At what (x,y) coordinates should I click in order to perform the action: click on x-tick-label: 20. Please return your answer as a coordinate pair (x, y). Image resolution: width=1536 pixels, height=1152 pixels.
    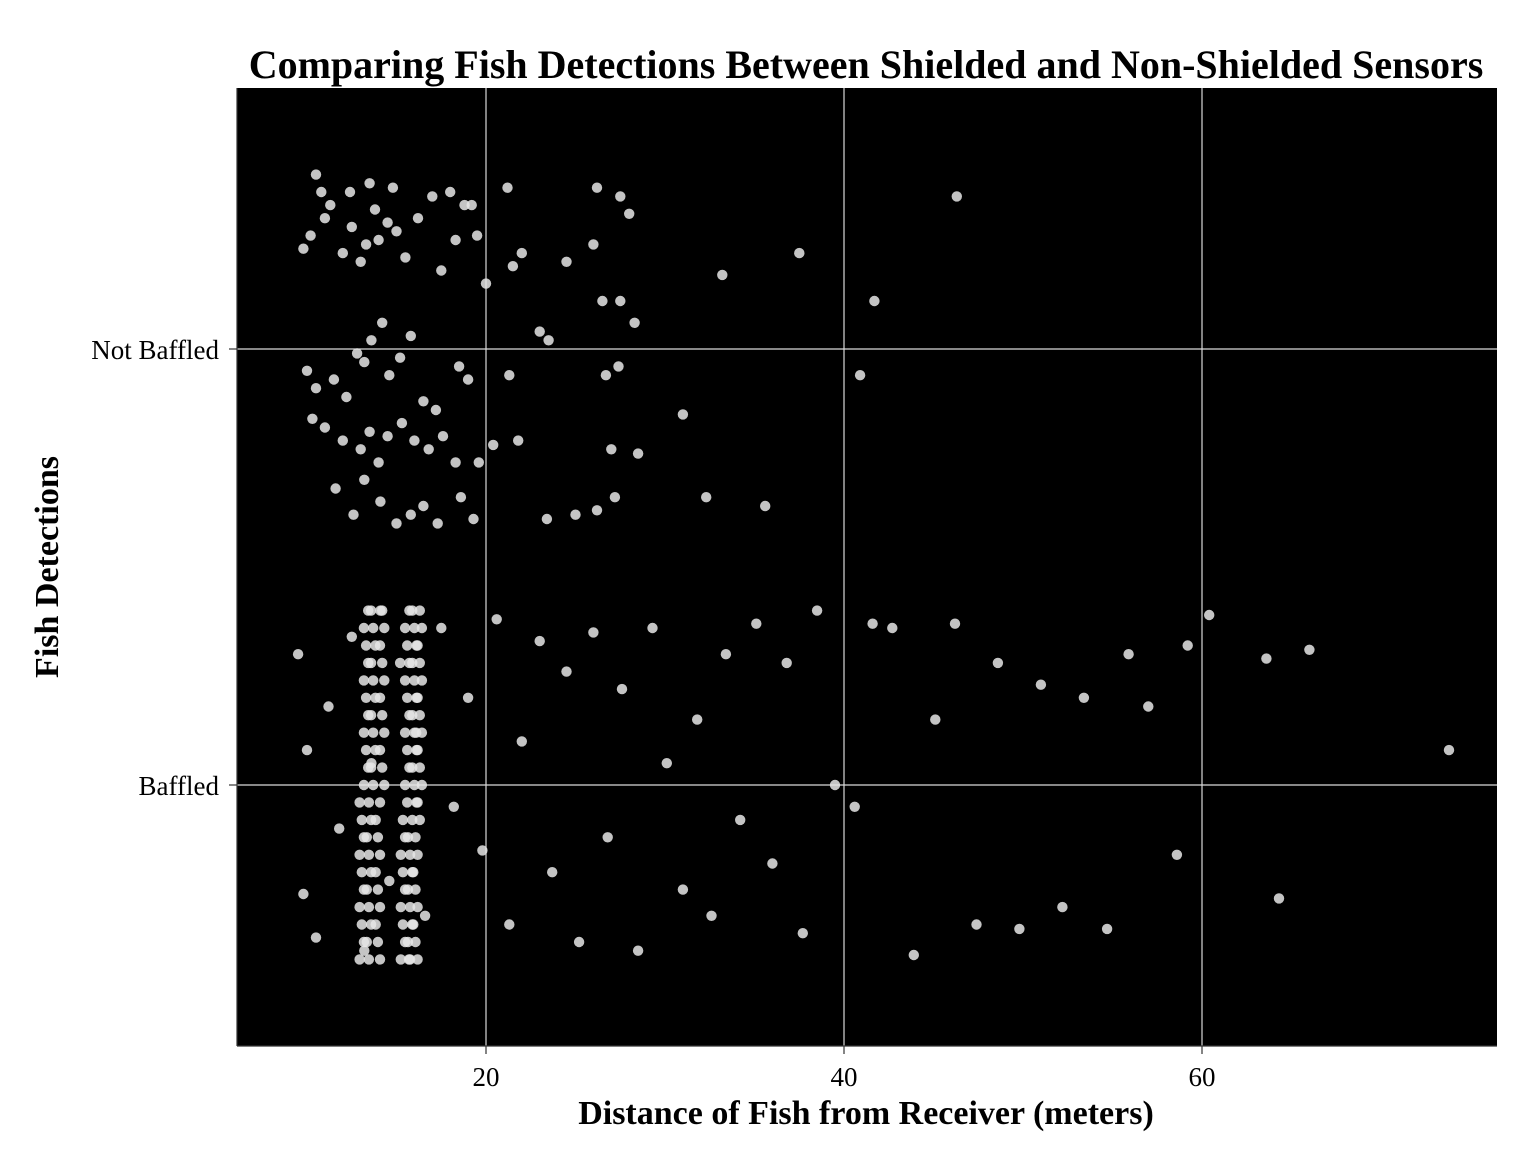
    Looking at the image, I should click on (486, 1077).